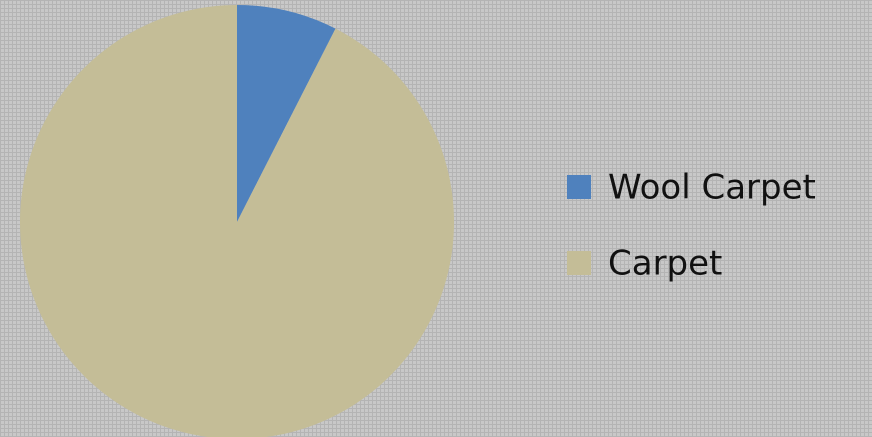 The height and width of the screenshot is (437, 872). I want to click on legend-label: Carpet, so click(665, 264).